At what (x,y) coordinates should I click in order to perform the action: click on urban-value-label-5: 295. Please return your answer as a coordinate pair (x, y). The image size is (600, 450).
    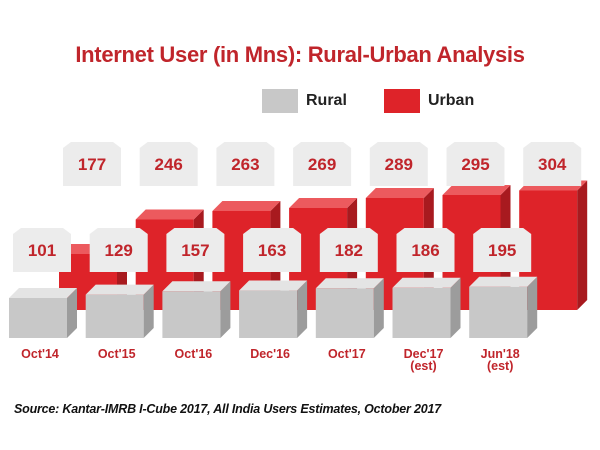
    Looking at the image, I should click on (475, 164).